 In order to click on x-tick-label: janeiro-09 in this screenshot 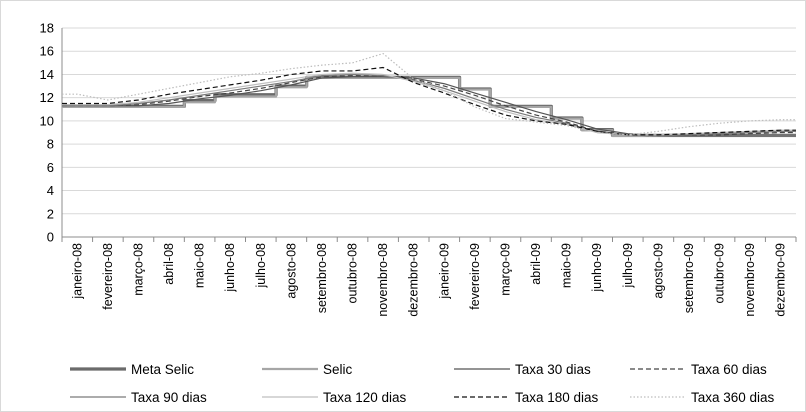, I will do `click(444, 271)`.